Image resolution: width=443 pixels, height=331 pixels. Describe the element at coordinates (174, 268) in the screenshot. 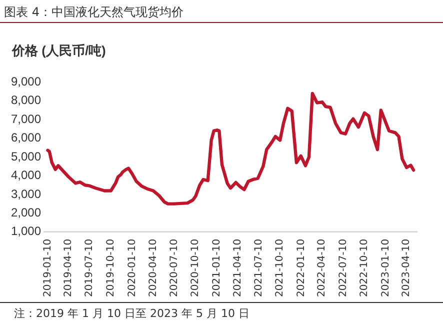

I see `x-tick-label: 2020-07-10` at that location.